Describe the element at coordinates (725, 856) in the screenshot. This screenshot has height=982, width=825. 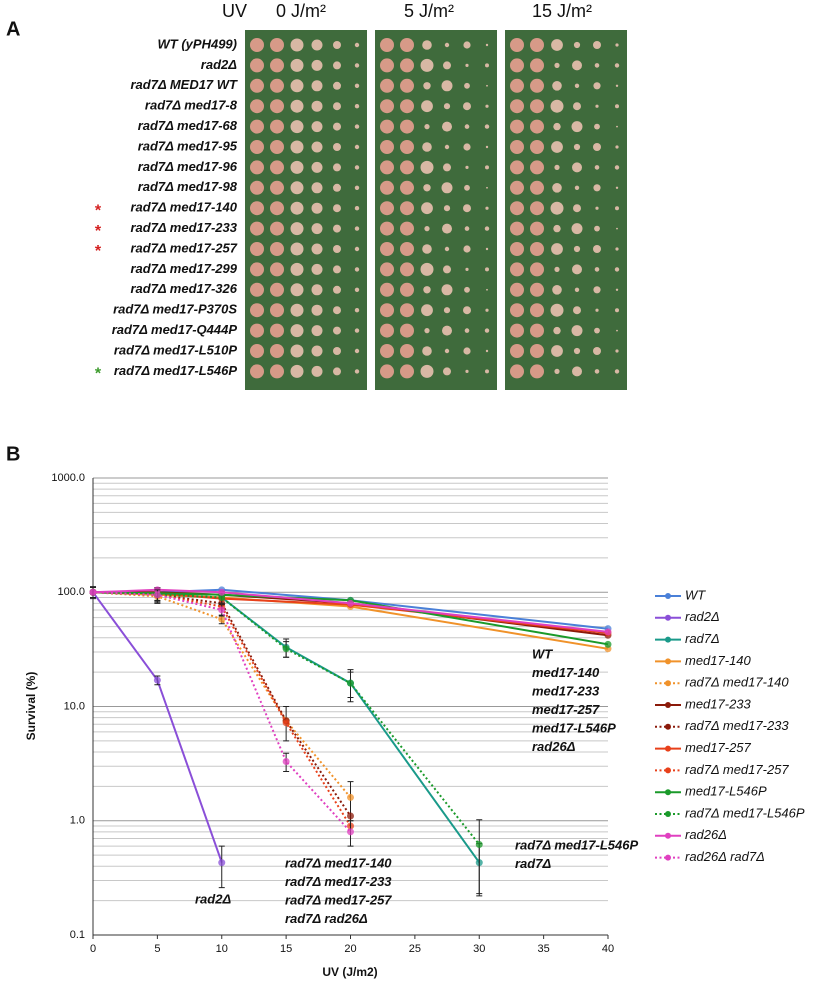
I see `legend-label: rad26Δ rad7Δ` at that location.